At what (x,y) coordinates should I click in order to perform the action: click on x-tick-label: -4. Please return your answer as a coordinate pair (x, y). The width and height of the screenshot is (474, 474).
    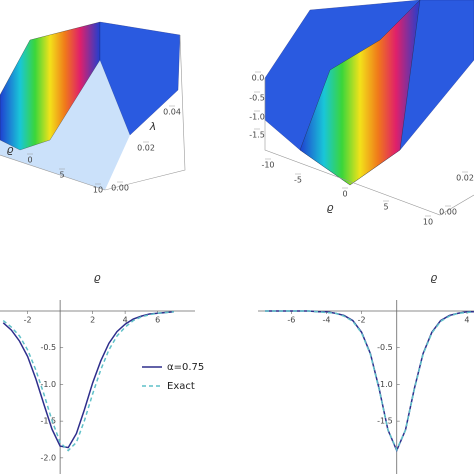
    Looking at the image, I should click on (326, 320).